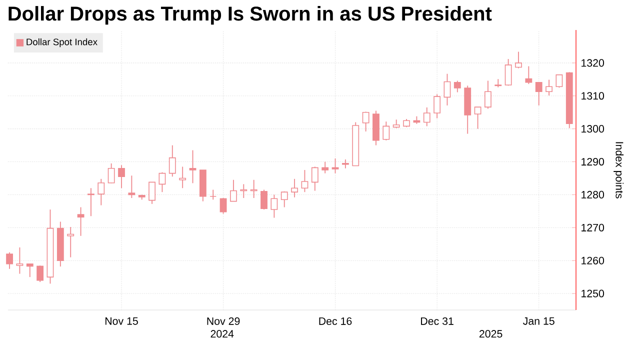 This screenshot has width=628, height=340. I want to click on y-tick-label: 1290, so click(593, 162).